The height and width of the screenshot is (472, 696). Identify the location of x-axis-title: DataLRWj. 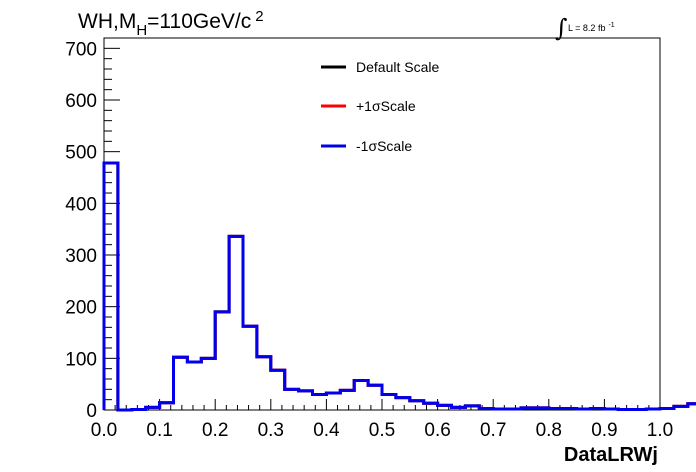
(611, 455).